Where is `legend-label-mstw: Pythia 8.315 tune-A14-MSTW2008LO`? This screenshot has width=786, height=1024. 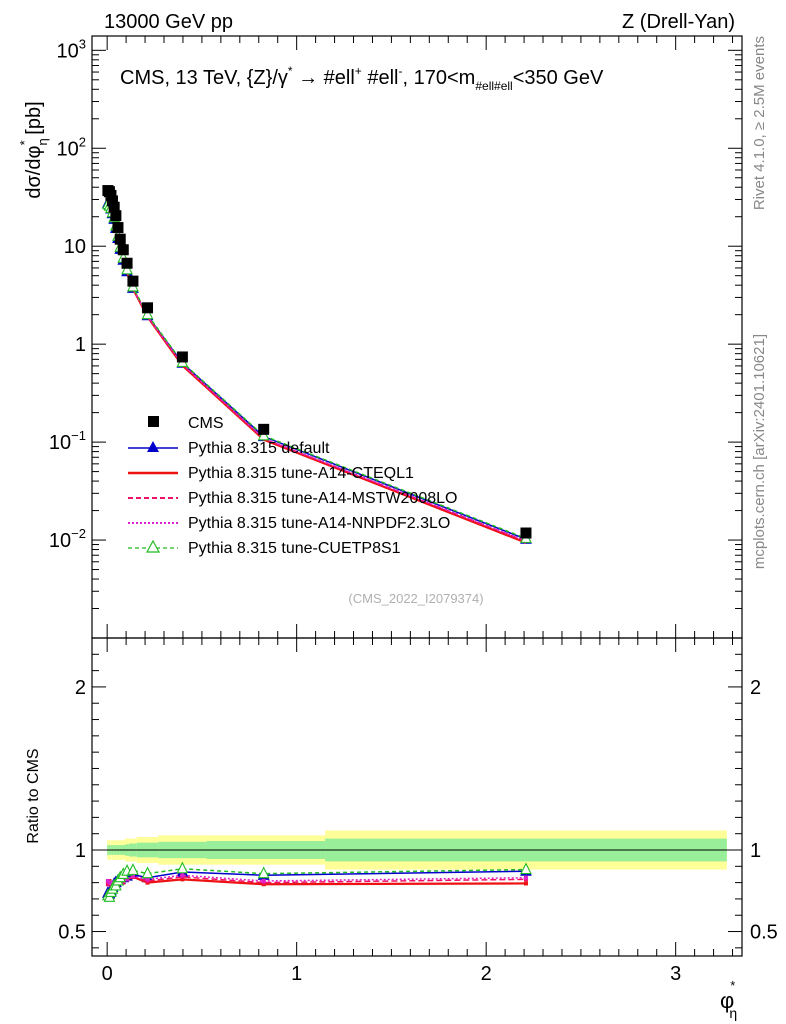 legend-label-mstw: Pythia 8.315 tune-A14-MSTW2008LO is located at coordinates (322, 498).